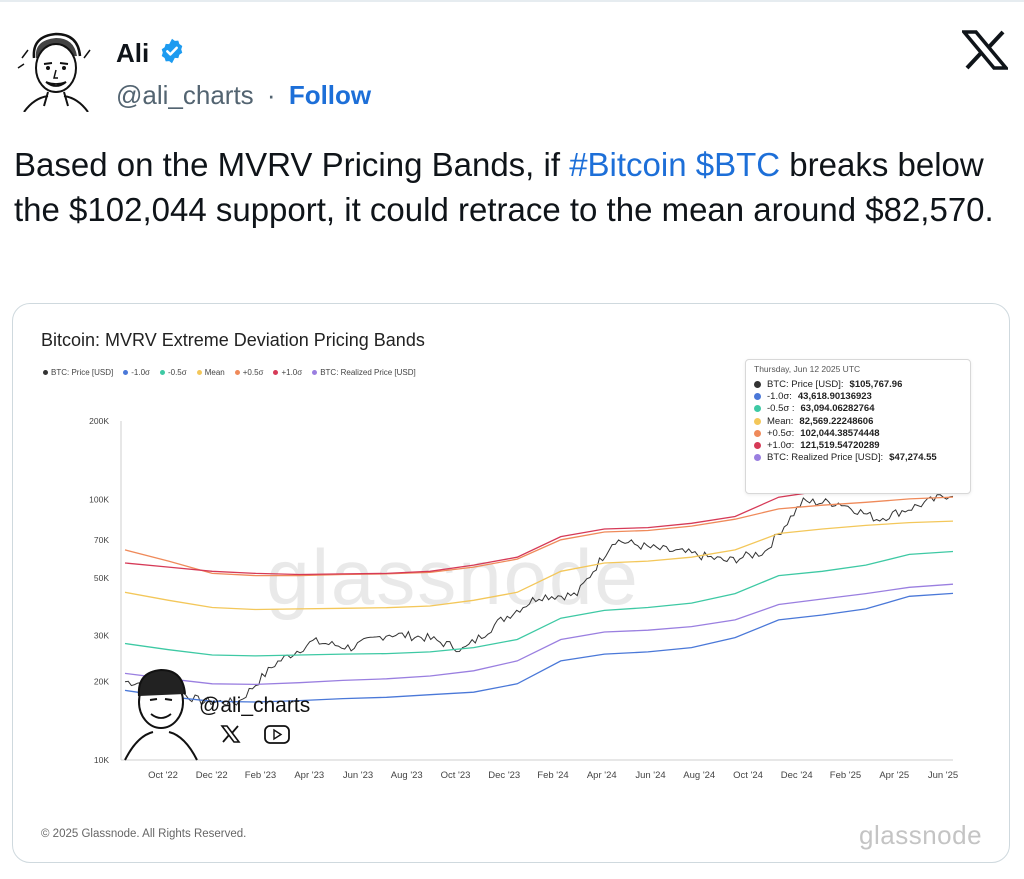 This screenshot has width=1024, height=879. What do you see at coordinates (161, 682) in the screenshot?
I see `watermark-avatar-hair` at bounding box center [161, 682].